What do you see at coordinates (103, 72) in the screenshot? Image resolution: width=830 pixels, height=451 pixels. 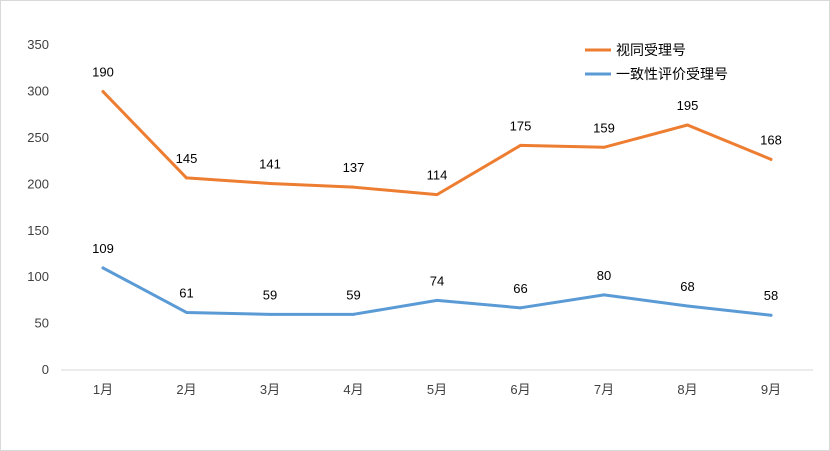 I see `data-label: 190` at bounding box center [103, 72].